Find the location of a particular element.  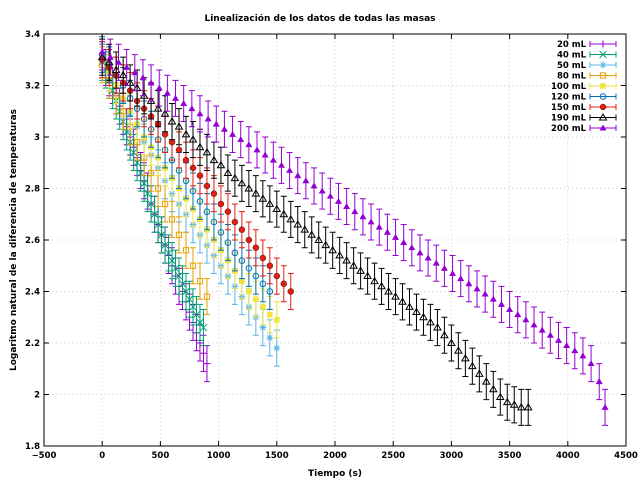

legend-entry: 120 mL is located at coordinates (584, 98).